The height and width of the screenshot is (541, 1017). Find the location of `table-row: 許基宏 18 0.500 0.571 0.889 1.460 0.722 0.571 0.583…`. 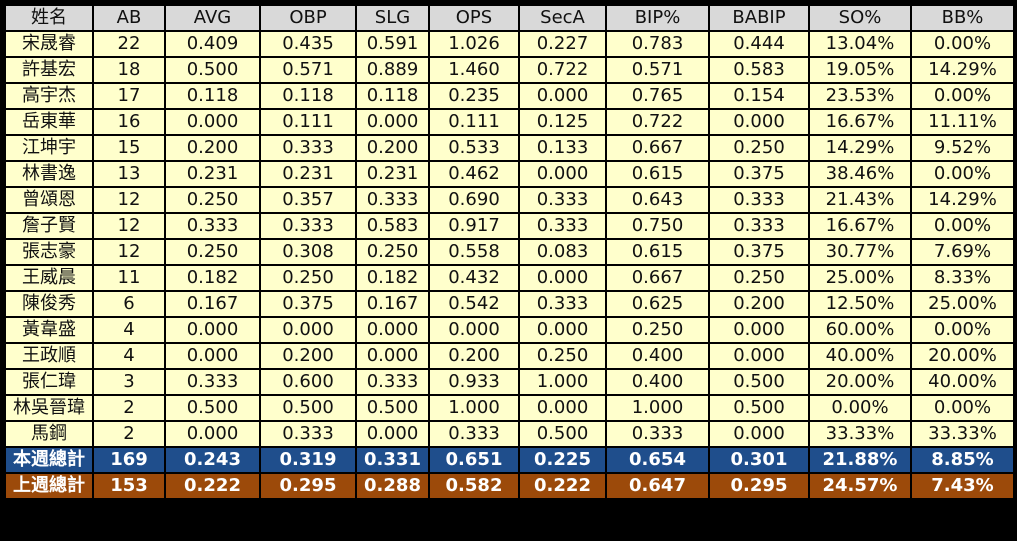

table-row: 許基宏 18 0.500 0.571 0.889 1.460 0.722 0.571 0.583… is located at coordinates (509, 70).